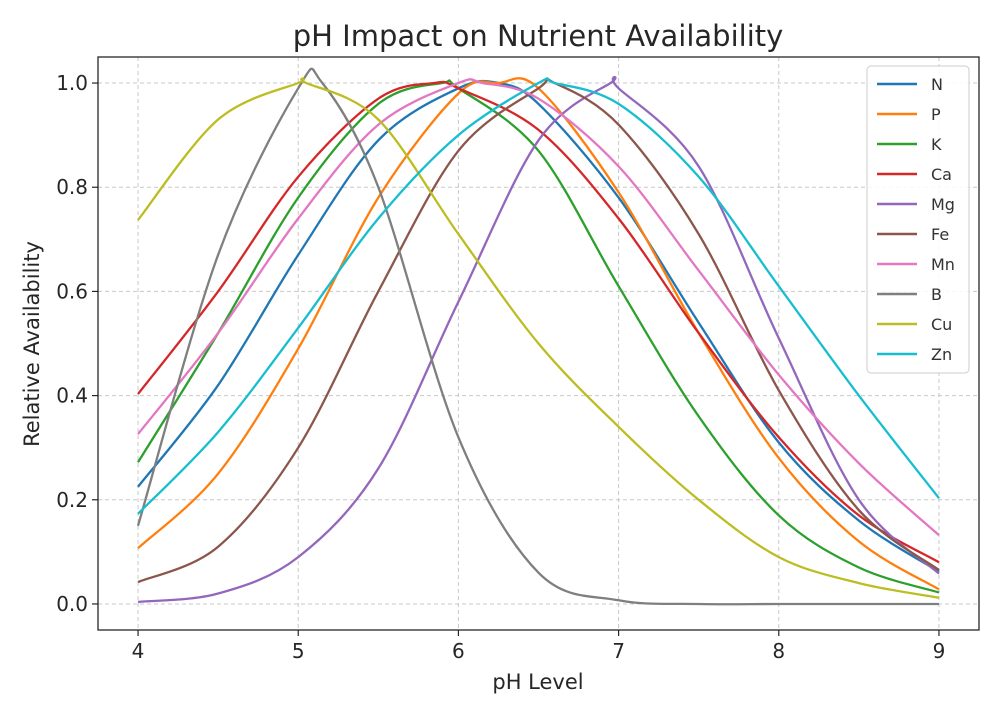 The width and height of the screenshot is (1000, 714). What do you see at coordinates (72, 83) in the screenshot?
I see `y-tick-label: 1.0` at bounding box center [72, 83].